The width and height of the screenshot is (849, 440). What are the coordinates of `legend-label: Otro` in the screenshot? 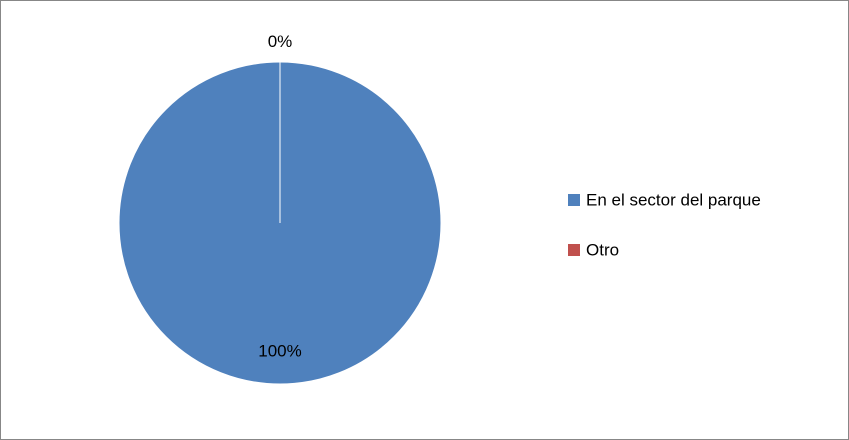 It's located at (602, 249).